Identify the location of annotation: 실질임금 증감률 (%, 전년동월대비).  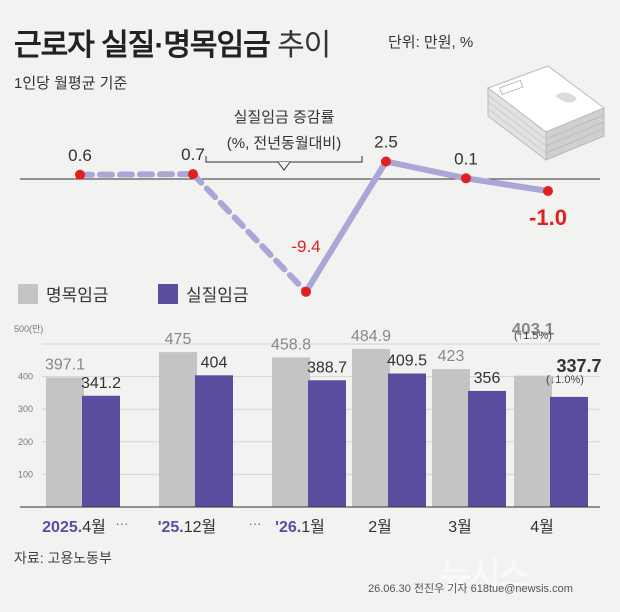
(284, 140).